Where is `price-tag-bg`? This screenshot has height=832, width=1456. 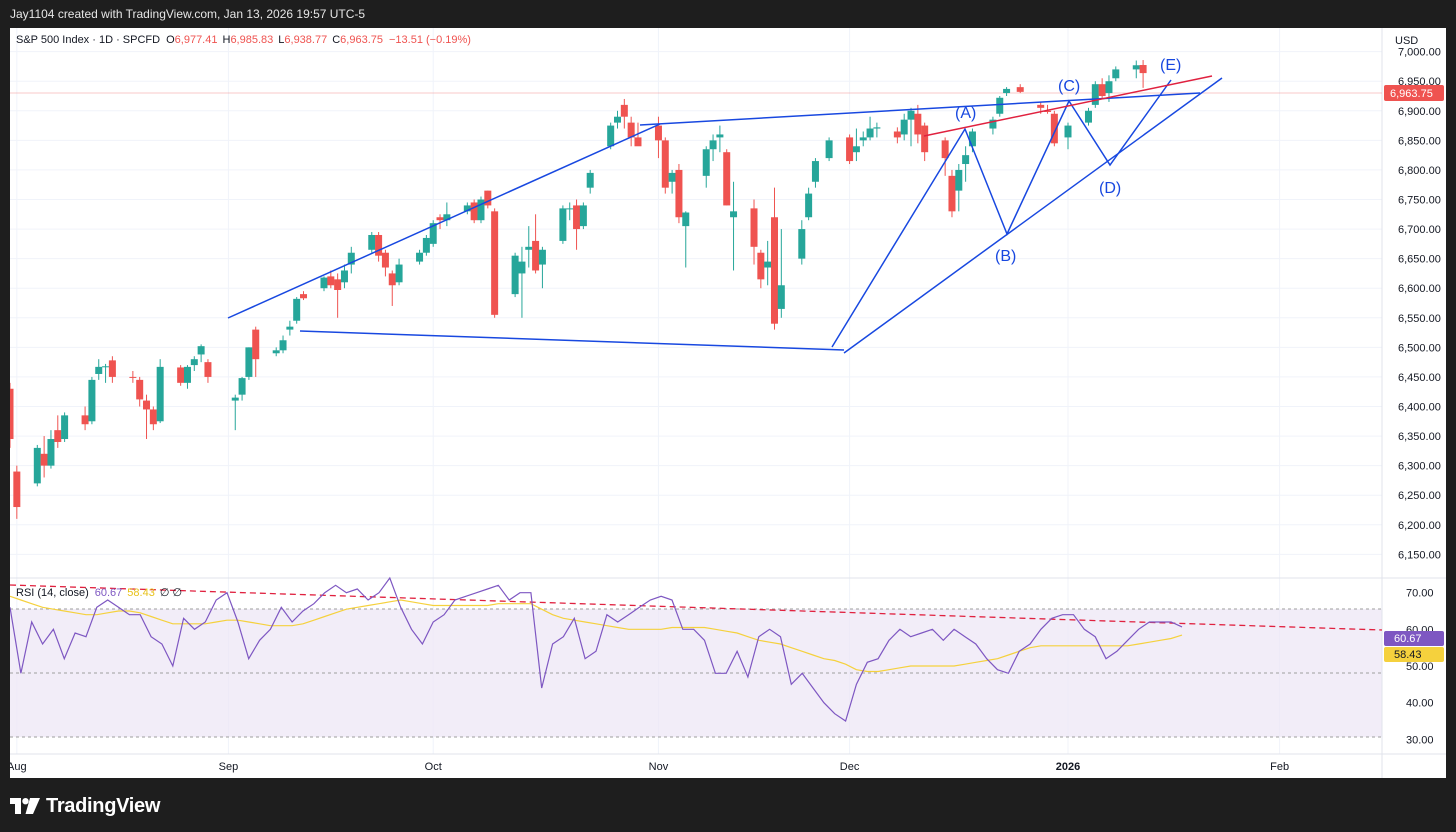 price-tag-bg is located at coordinates (1414, 93).